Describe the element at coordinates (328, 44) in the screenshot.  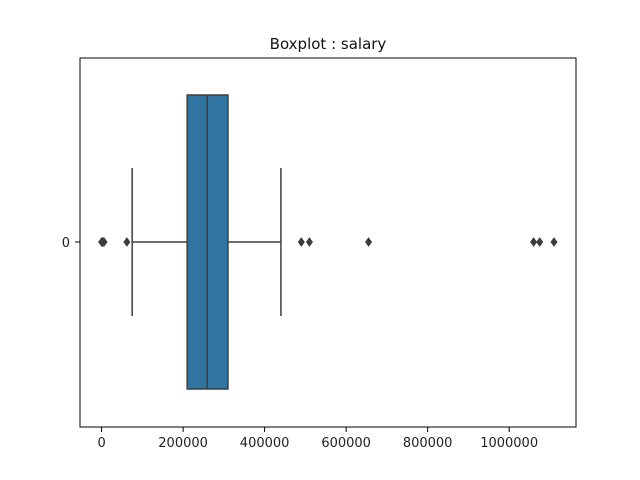
I see `chart-title: Boxplot : salary` at that location.